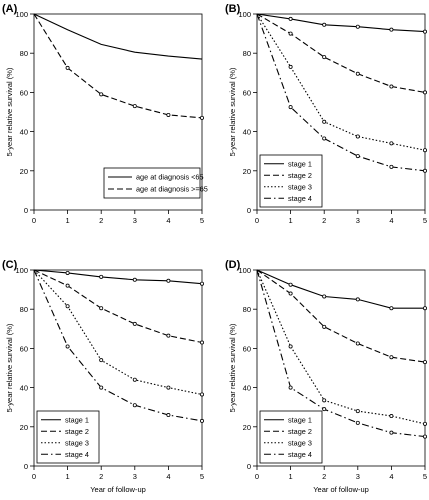 This screenshot has width=429, height=500. I want to click on legend: stage 1 stage 2 stage 3 stage 4, so click(68, 437).